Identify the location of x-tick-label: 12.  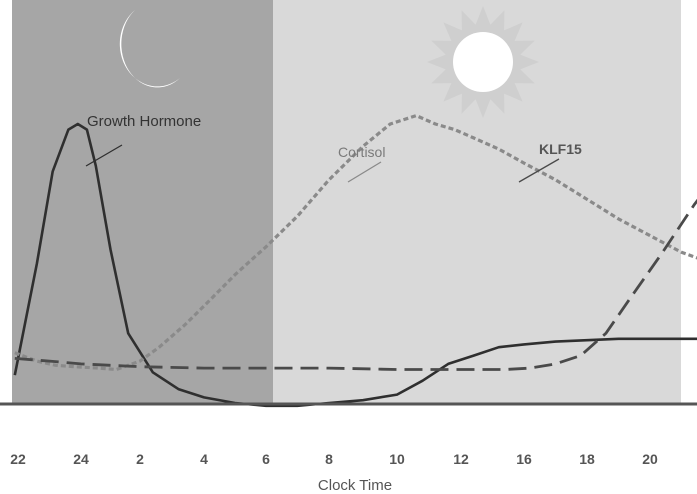
(461, 459).